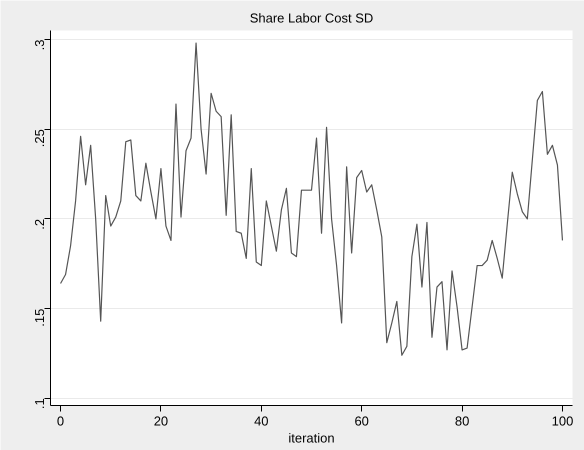  What do you see at coordinates (312, 18) in the screenshot?
I see `chart-title: Share Labor Cost SD` at bounding box center [312, 18].